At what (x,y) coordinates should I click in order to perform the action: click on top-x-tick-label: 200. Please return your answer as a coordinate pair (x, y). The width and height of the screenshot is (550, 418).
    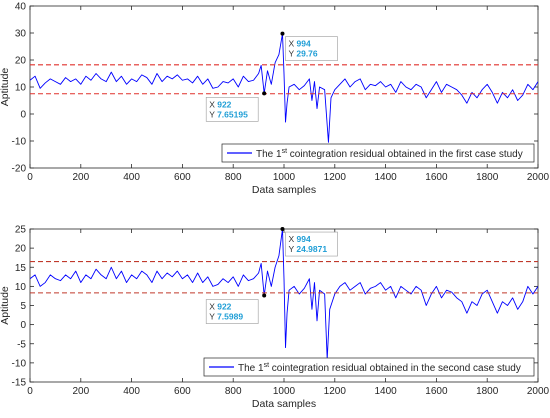
    Looking at the image, I should click on (80, 177).